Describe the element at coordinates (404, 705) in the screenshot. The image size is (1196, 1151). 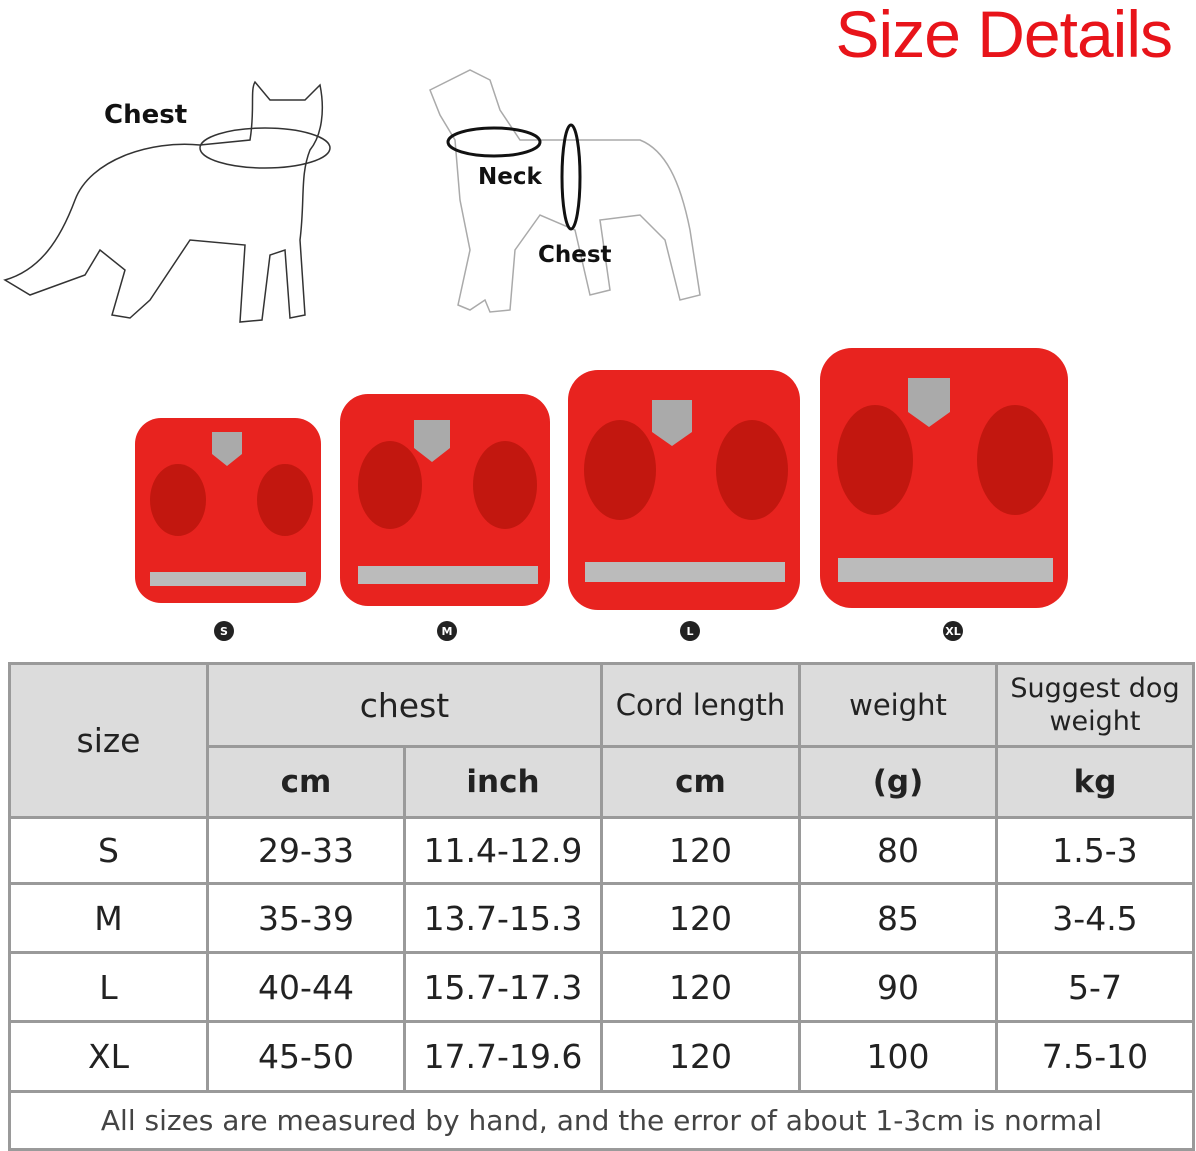
I see `header-chest: chest` at that location.